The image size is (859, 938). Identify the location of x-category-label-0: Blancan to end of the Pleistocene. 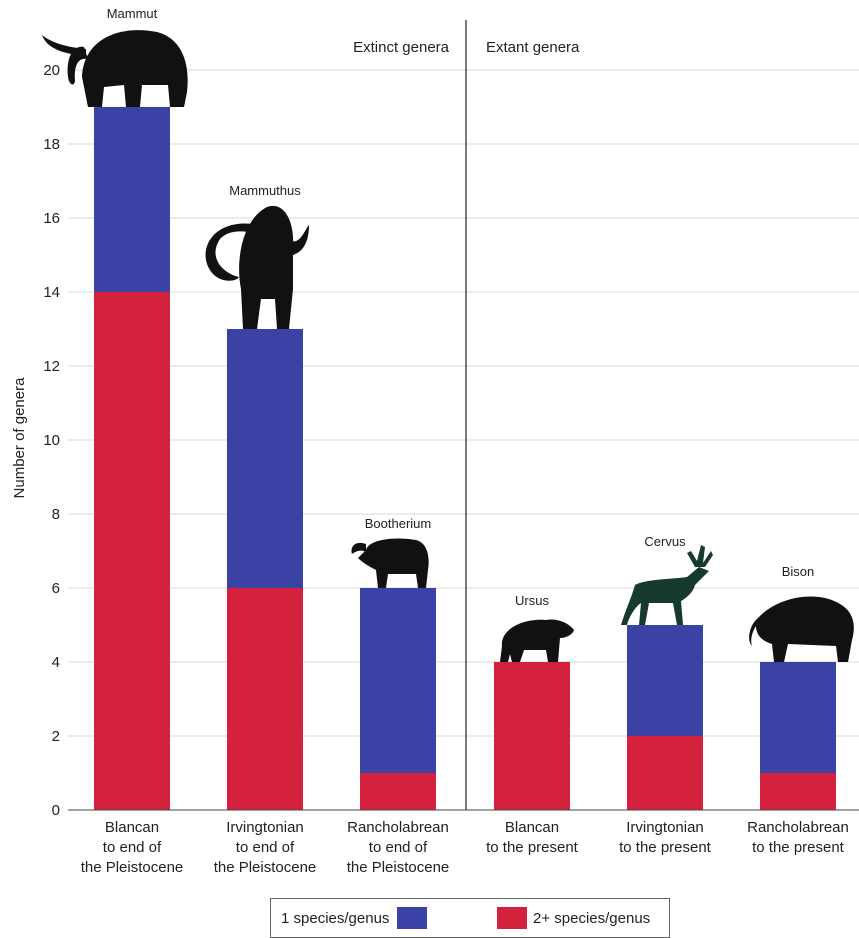
(132, 847).